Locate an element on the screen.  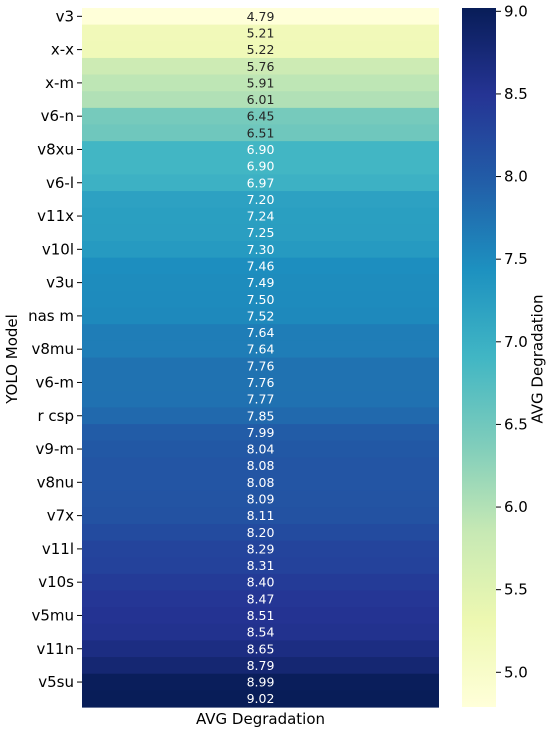
cell-value-label: 8.11 is located at coordinates (261, 515).